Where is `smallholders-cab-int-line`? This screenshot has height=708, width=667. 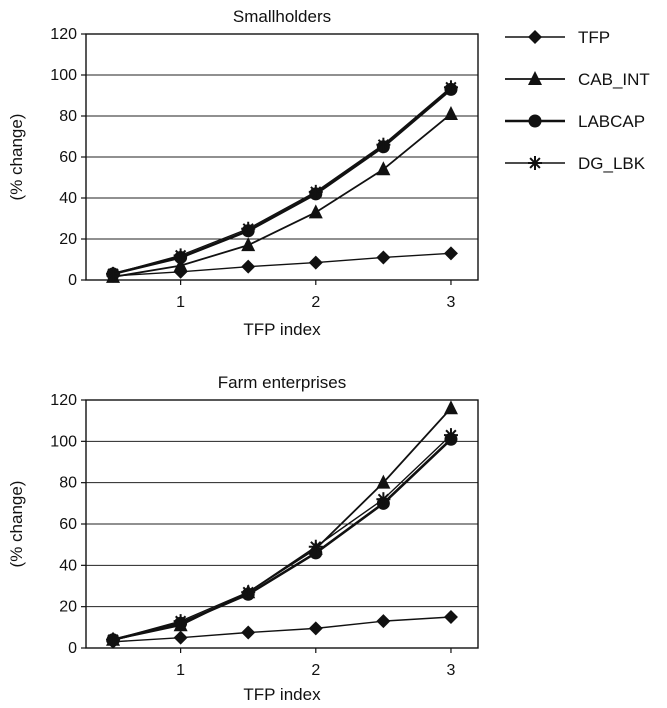 smallholders-cab-int-line is located at coordinates (282, 195).